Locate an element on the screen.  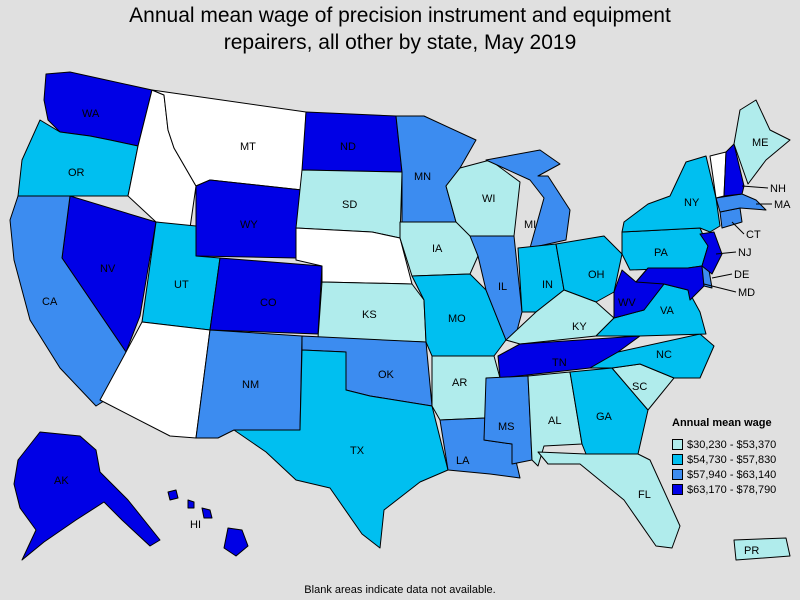
label-UT: UT is located at coordinates (181, 285).